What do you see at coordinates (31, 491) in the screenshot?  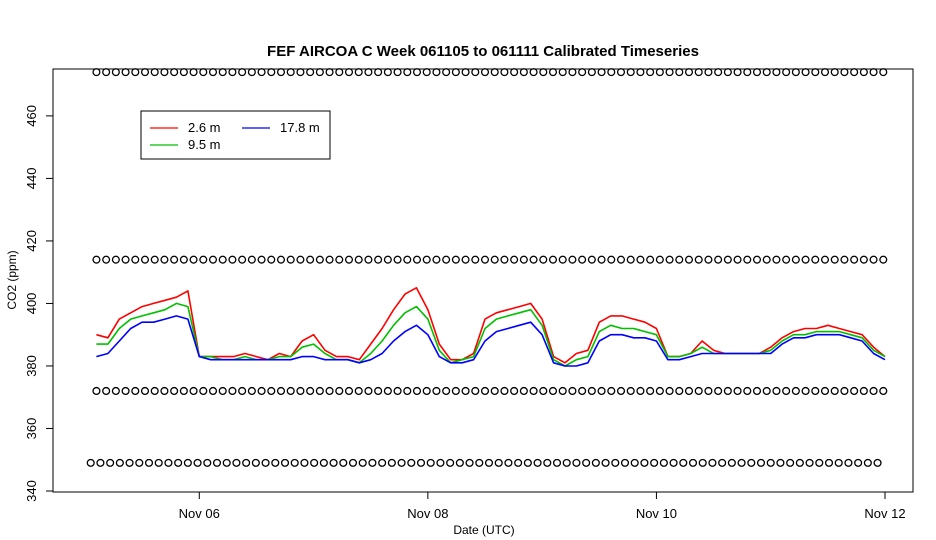 I see `y-tick-label: 340` at bounding box center [31, 491].